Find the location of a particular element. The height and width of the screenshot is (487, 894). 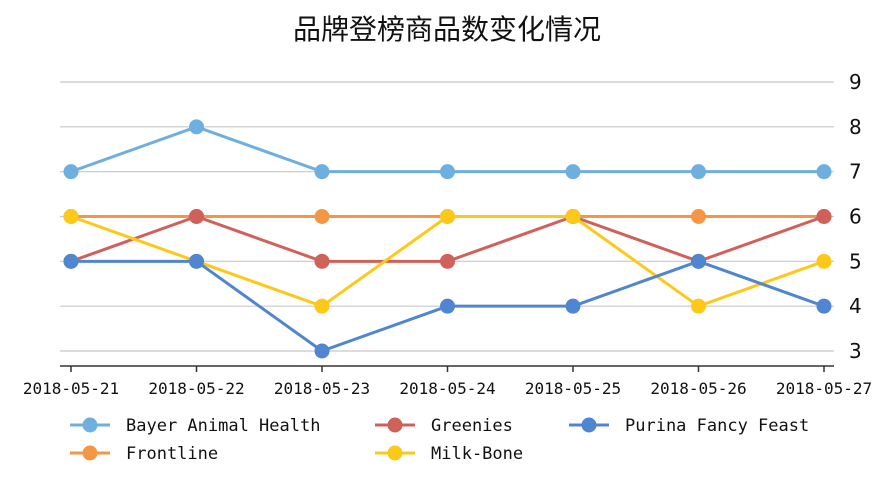

y-tick-label-6: 6 is located at coordinates (855, 217).